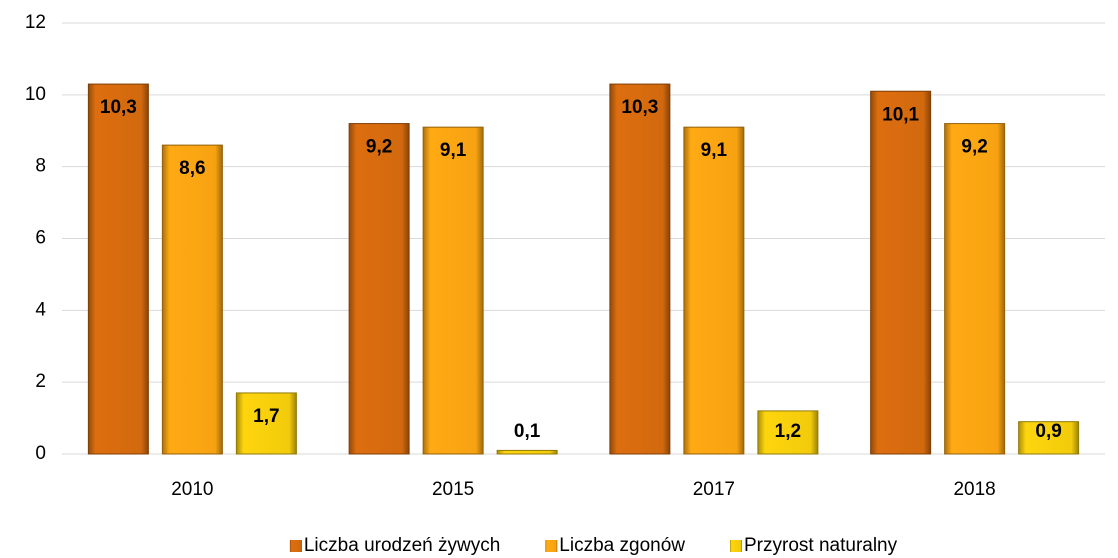  Describe the element at coordinates (192, 168) in the screenshot. I see `data-label: 8,6` at that location.